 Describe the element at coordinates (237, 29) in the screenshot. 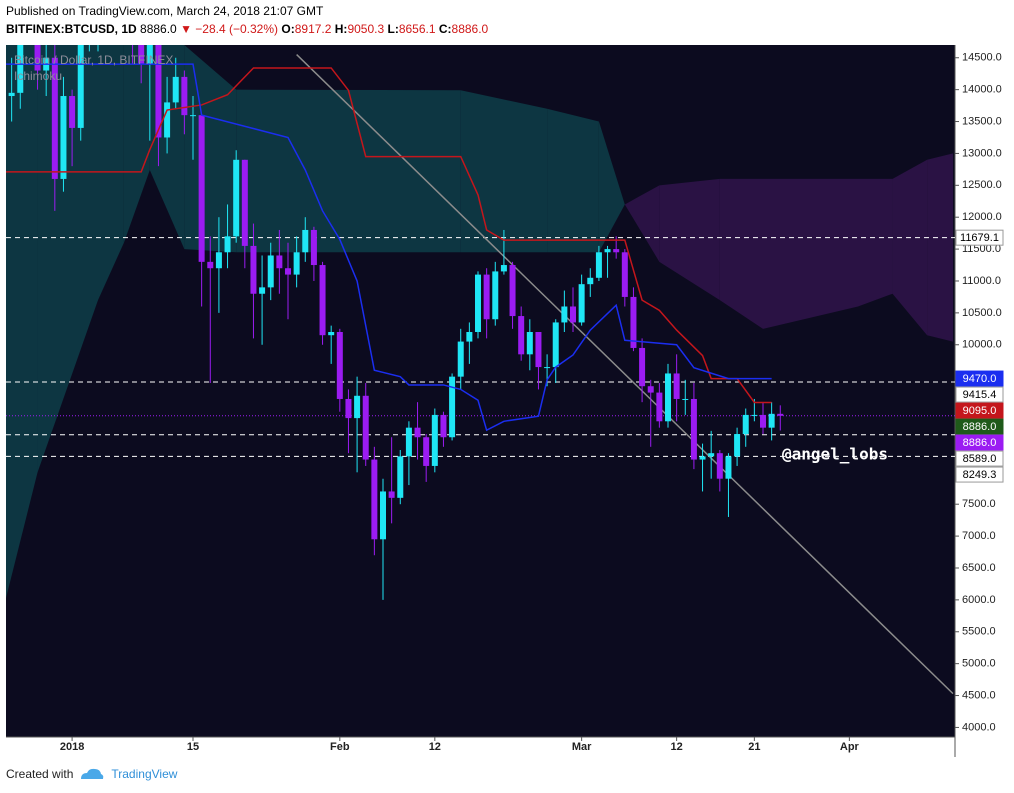

I see `change: −28.4 (−0.32%)` at that location.